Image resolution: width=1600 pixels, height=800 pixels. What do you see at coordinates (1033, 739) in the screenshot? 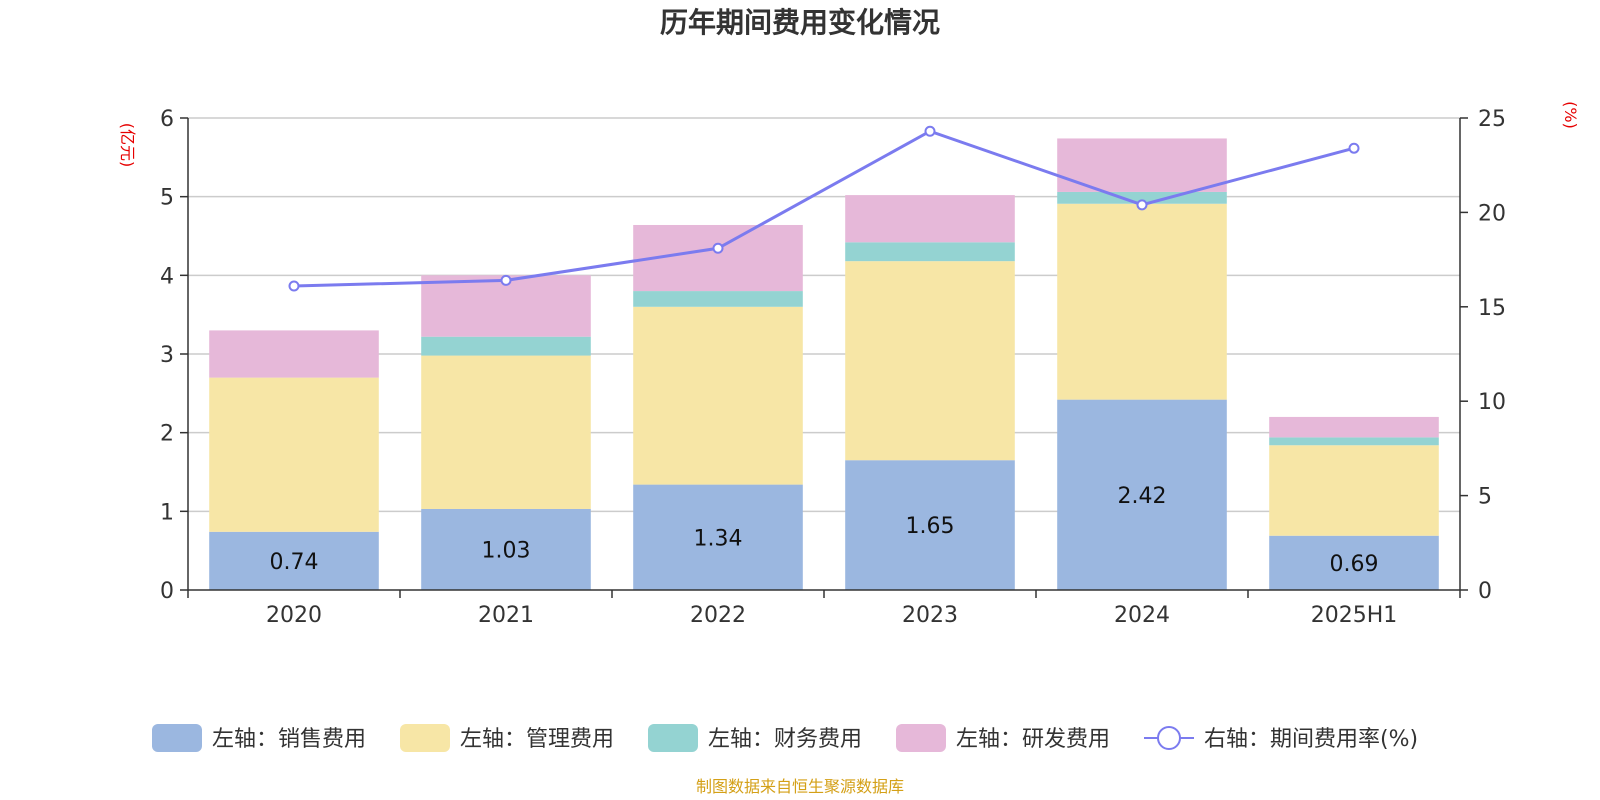
I see `legend-label: 左轴：研发费用` at bounding box center [1033, 739].